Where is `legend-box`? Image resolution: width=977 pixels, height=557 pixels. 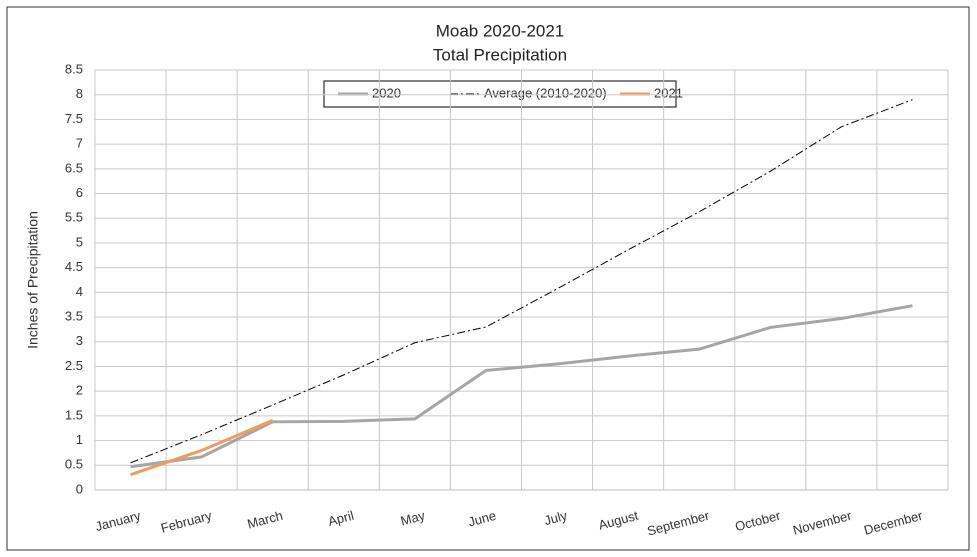 legend-box is located at coordinates (500, 94).